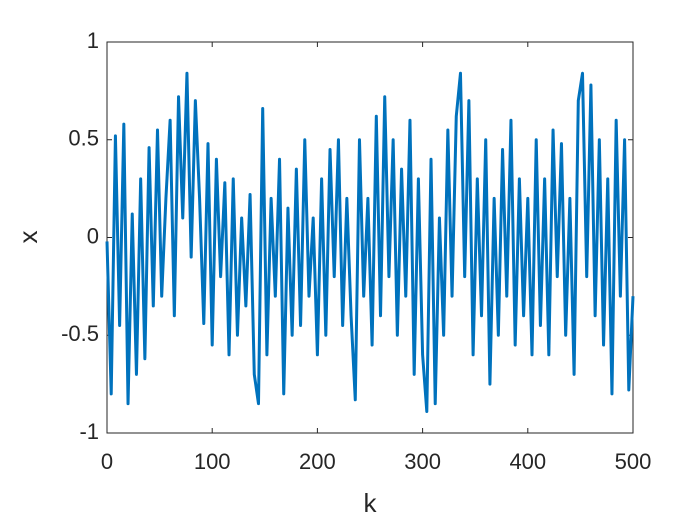  I want to click on x-tick-label: 0, so click(107, 461).